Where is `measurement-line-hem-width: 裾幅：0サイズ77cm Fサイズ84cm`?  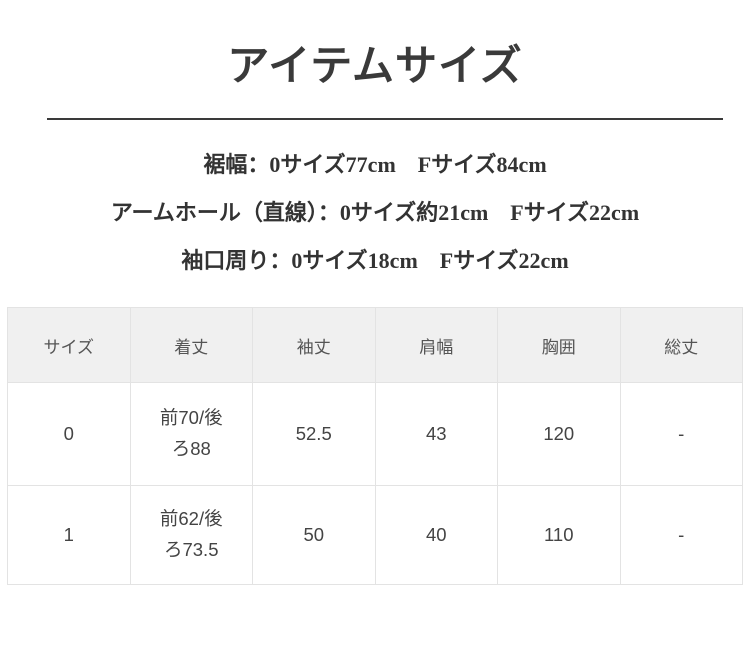
measurement-line-hem-width: 裾幅：0サイズ77cm Fサイズ84cm is located at coordinates (375, 164).